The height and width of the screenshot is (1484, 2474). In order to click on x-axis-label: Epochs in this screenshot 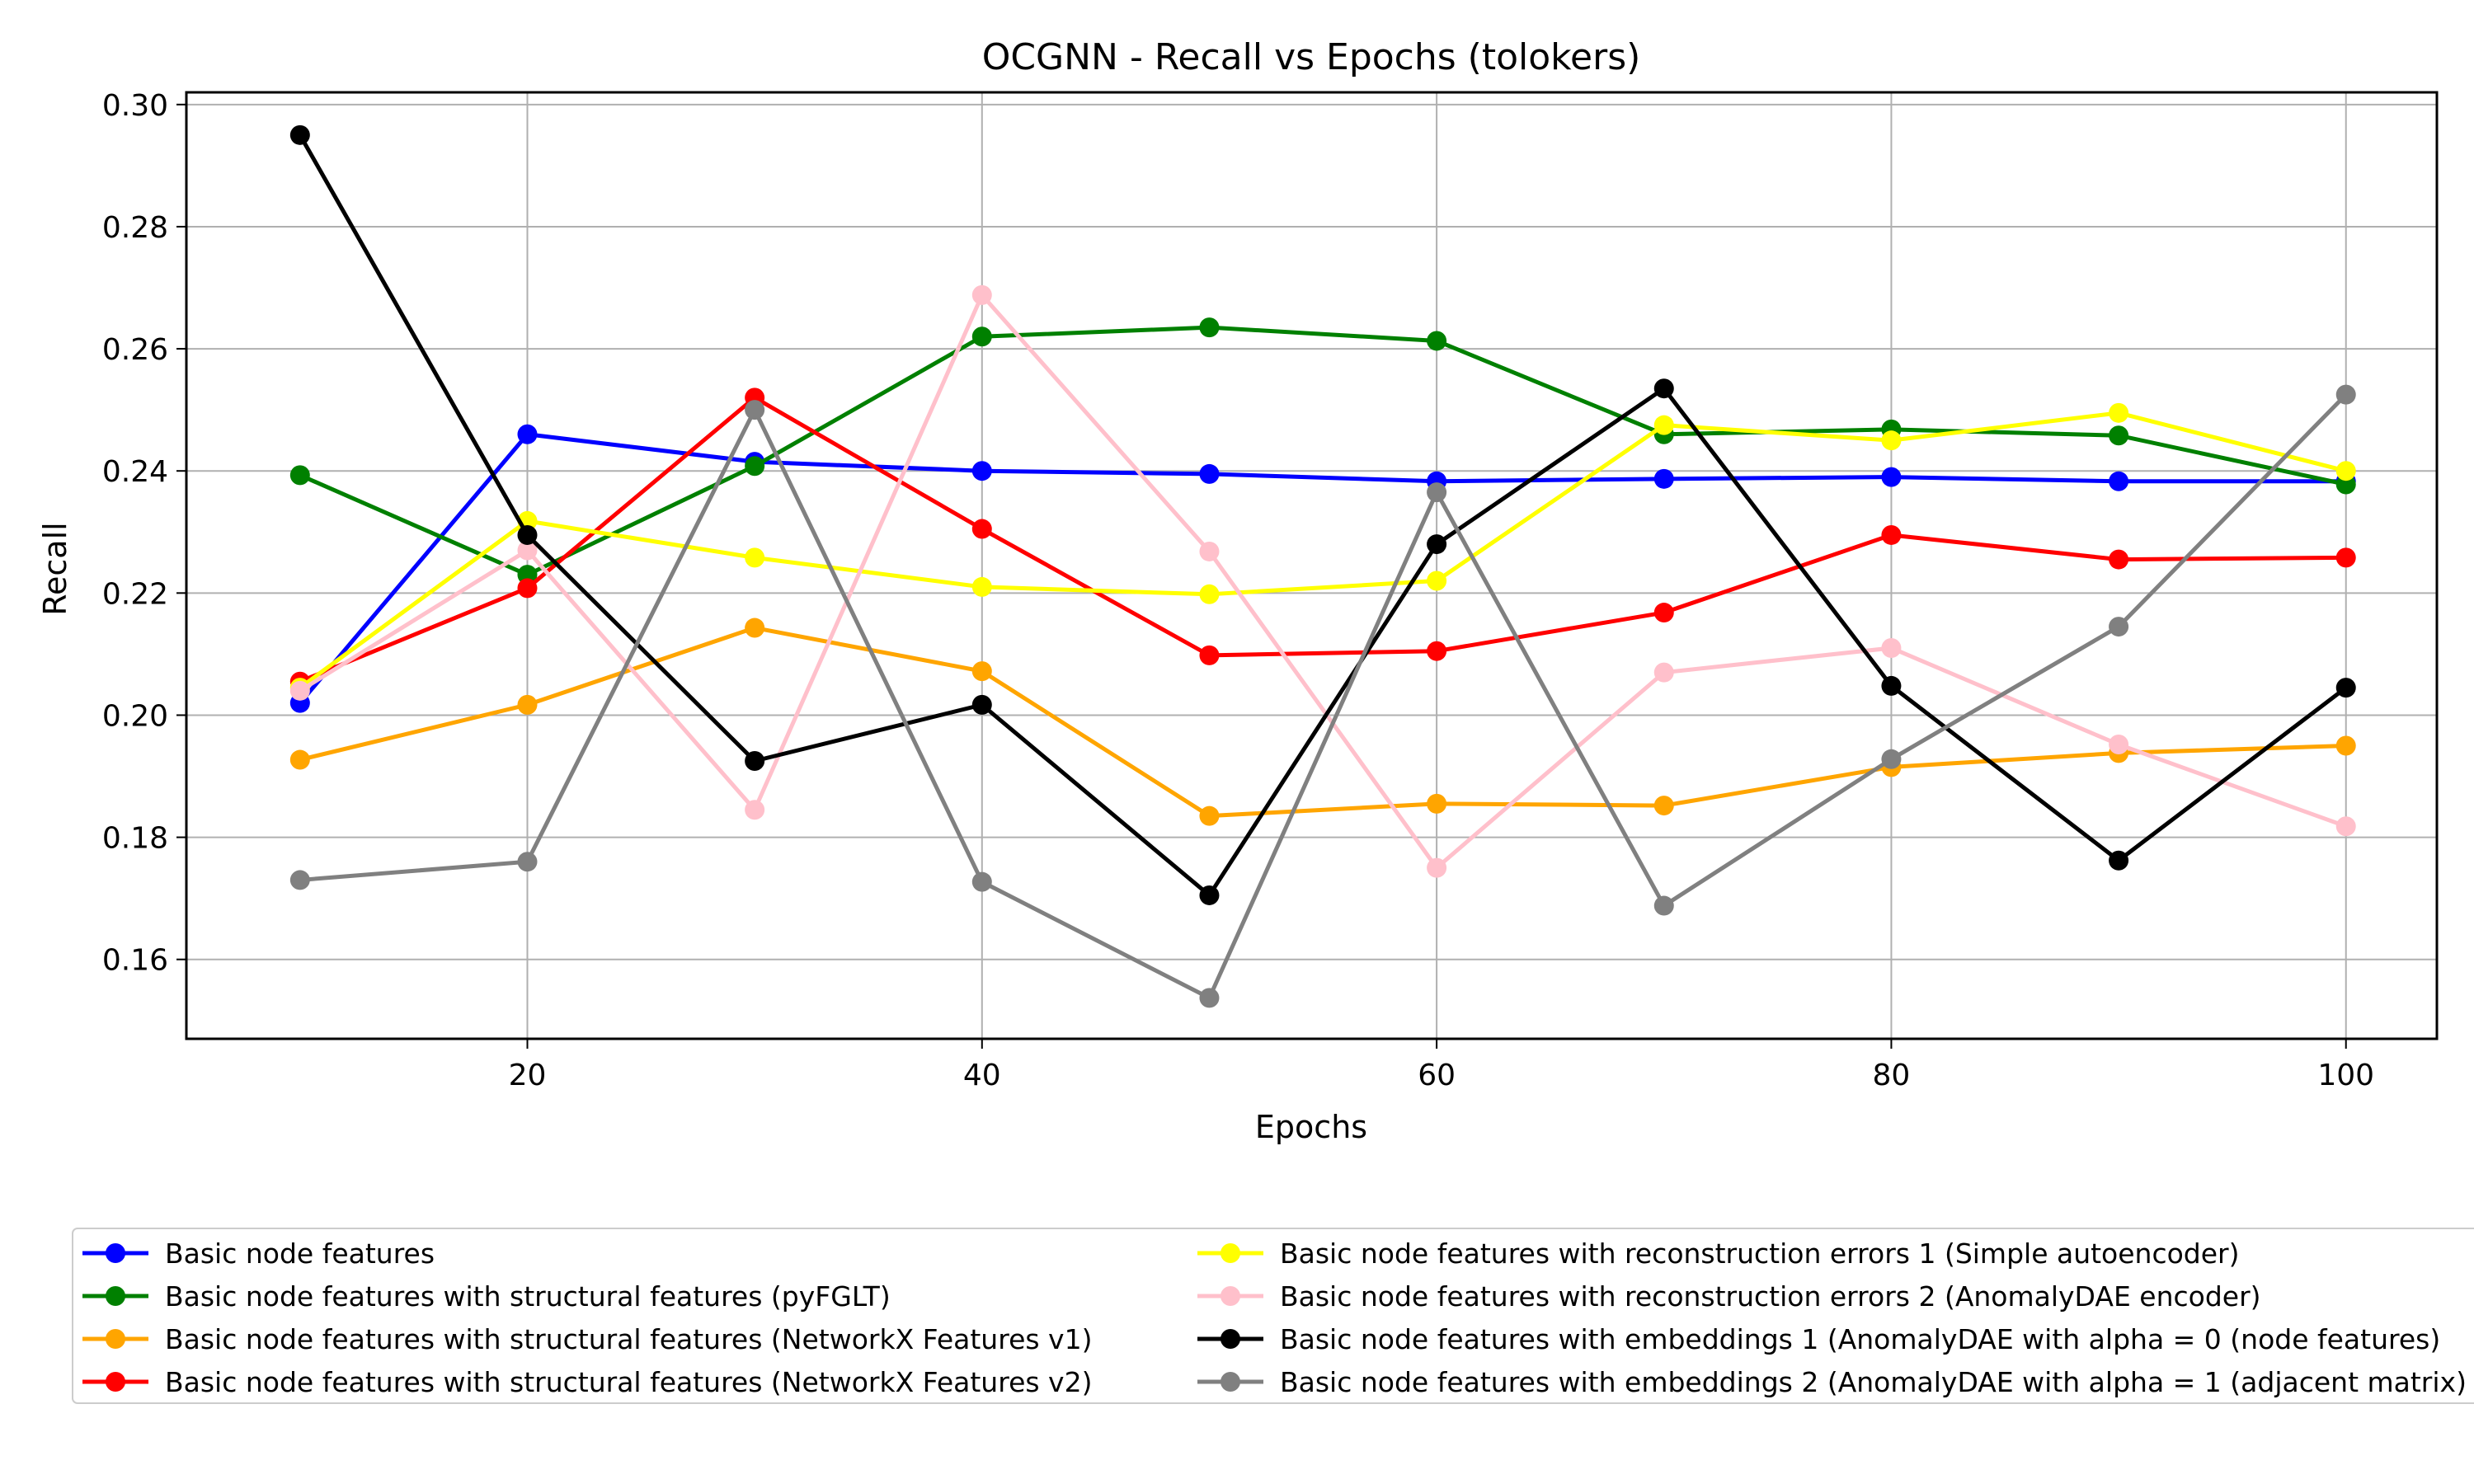, I will do `click(1311, 1127)`.